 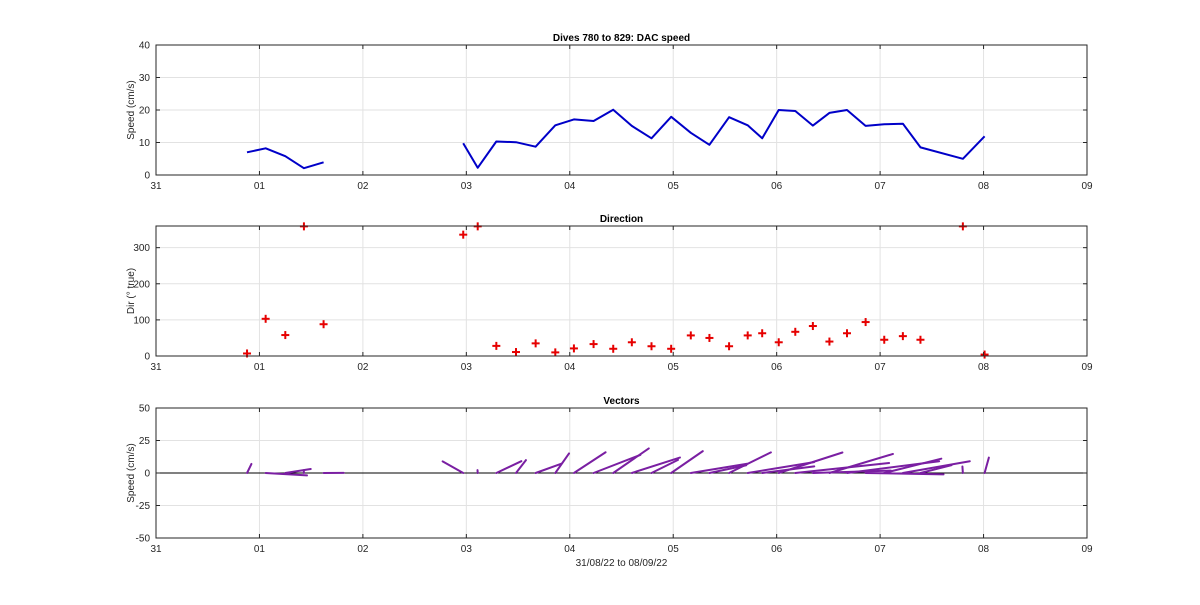 I want to click on speed-y-axis-label: Speed (cm/s), so click(x=131, y=109).